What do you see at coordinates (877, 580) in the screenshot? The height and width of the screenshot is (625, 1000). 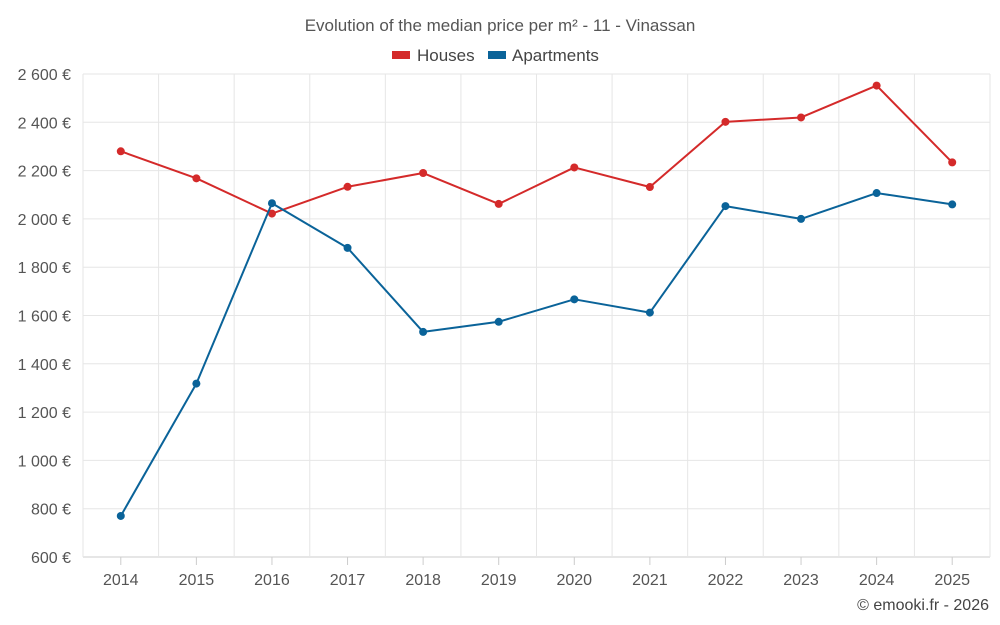 I see `x-tick-label: 2024` at bounding box center [877, 580].